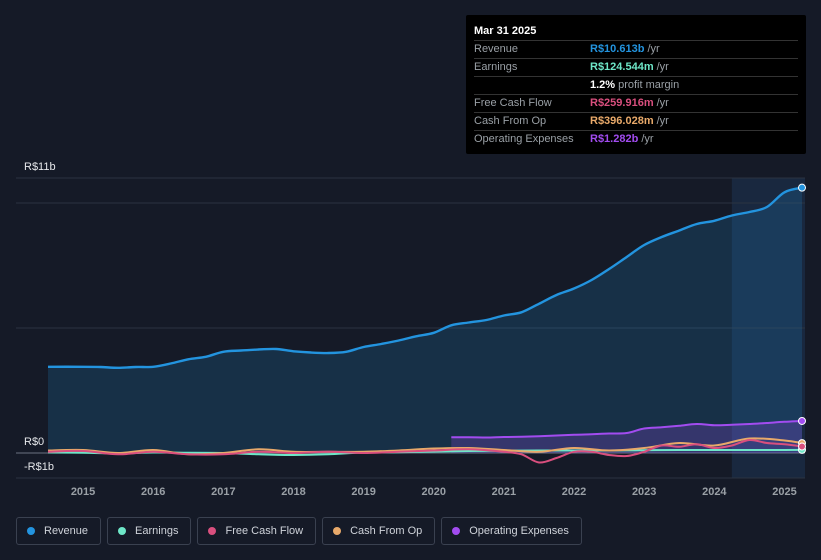 This screenshot has width=821, height=560. Describe the element at coordinates (574, 492) in the screenshot. I see `x-tick-label: 2022` at that location.